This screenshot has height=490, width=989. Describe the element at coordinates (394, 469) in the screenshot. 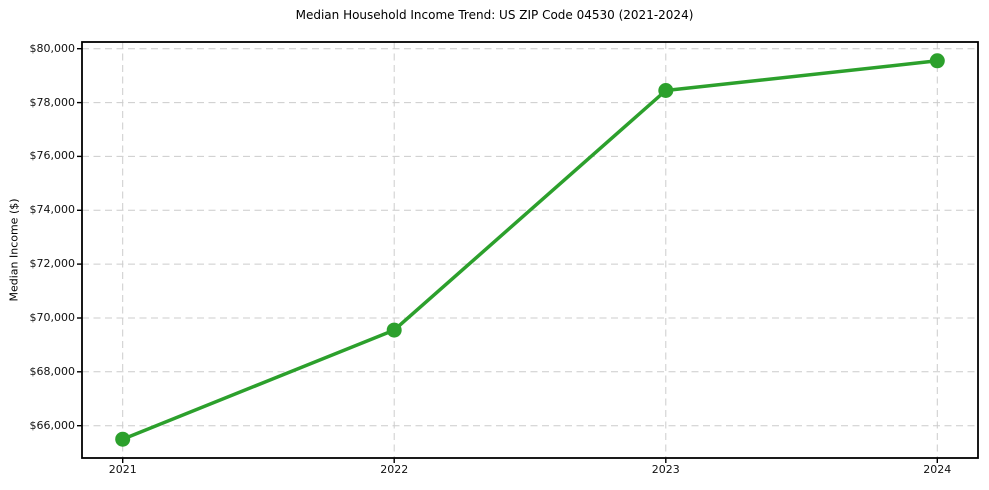

I see `x-tick-label: 2022` at that location.